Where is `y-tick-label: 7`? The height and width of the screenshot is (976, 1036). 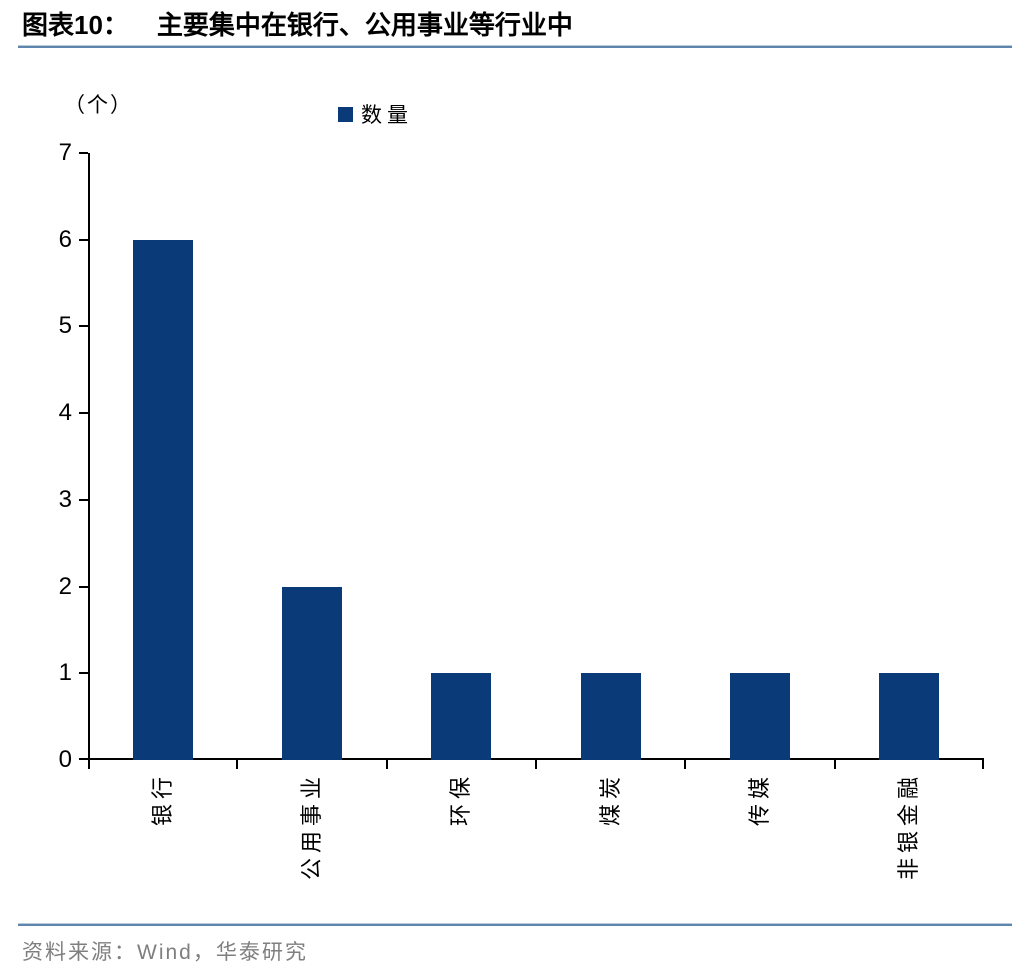
y-tick-label: 7 is located at coordinates (65, 152).